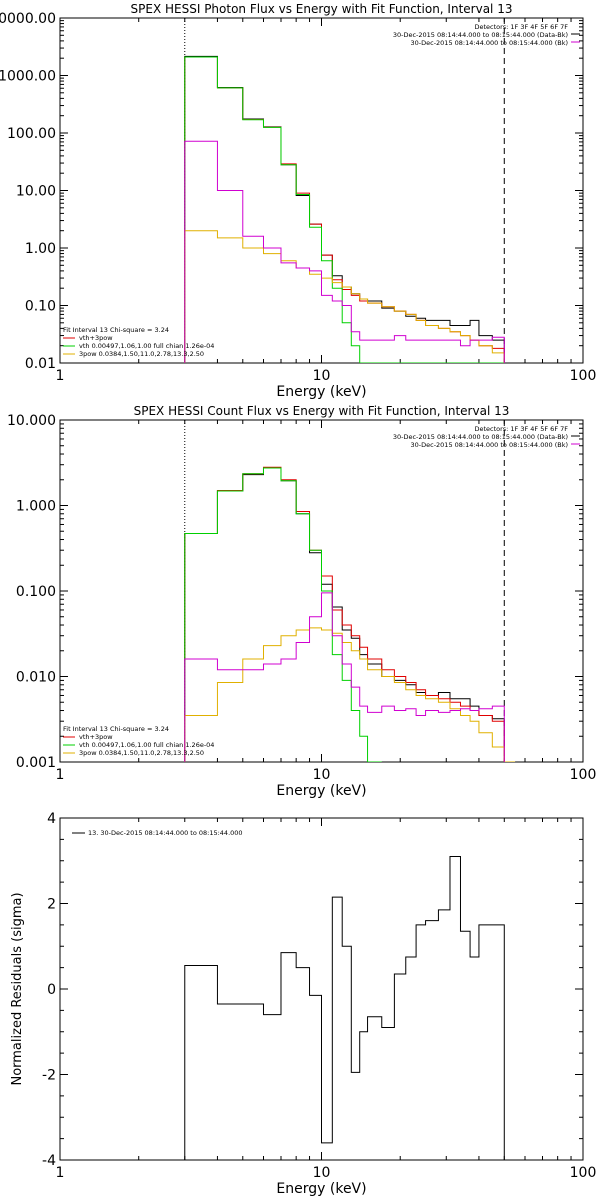 This screenshot has width=600, height=1204. What do you see at coordinates (36, 678) in the screenshot?
I see `y-tick-label: 0.010` at bounding box center [36, 678].